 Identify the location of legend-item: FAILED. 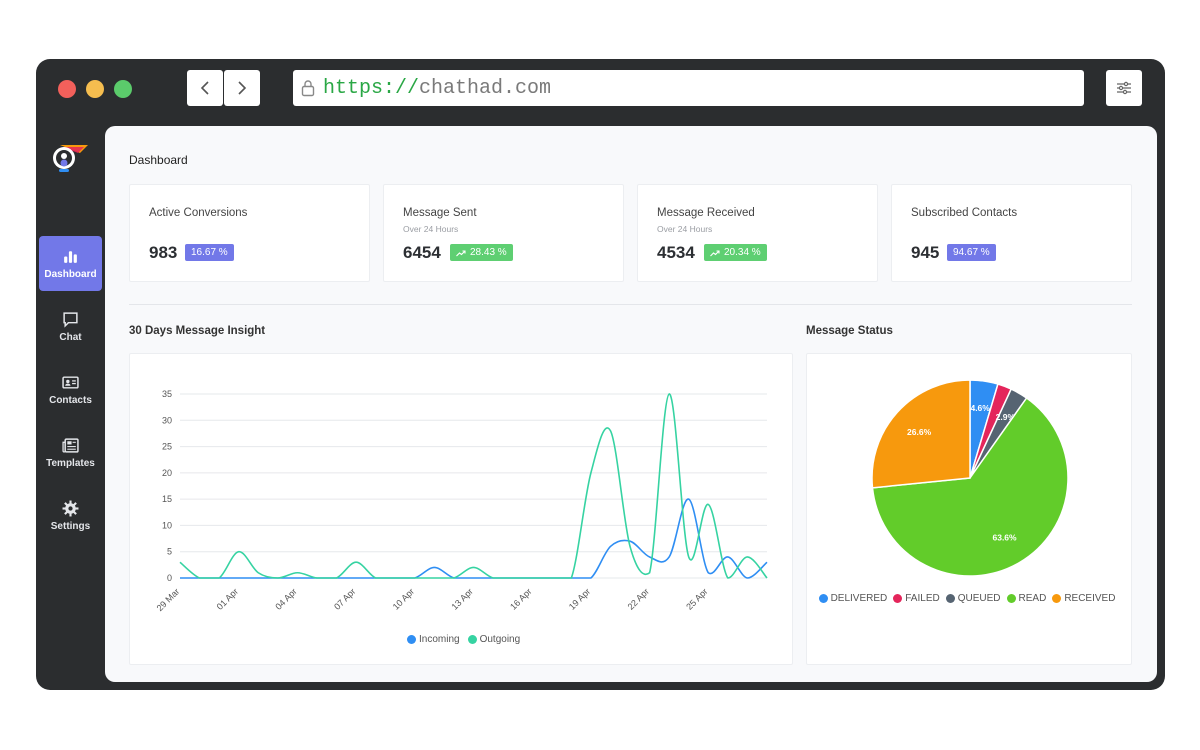
(916, 598).